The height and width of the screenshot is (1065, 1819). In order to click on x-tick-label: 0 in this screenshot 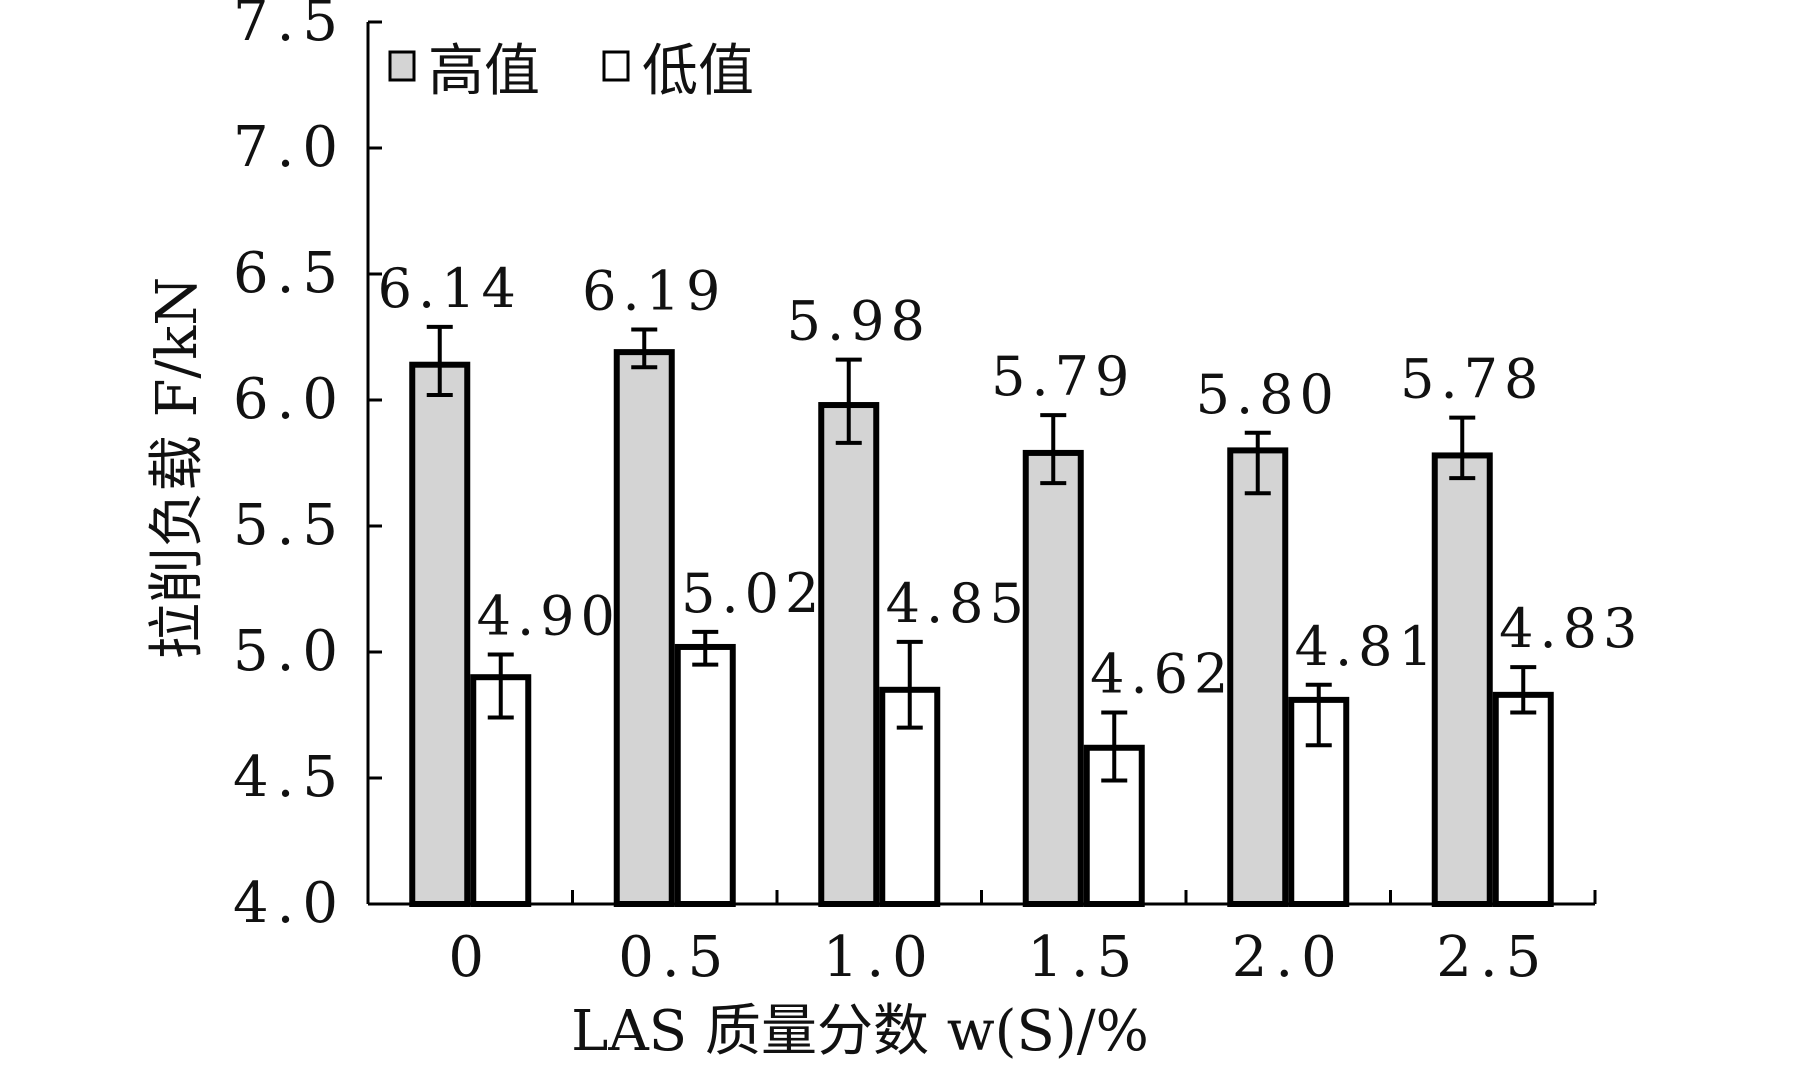, I will do `click(470, 957)`.